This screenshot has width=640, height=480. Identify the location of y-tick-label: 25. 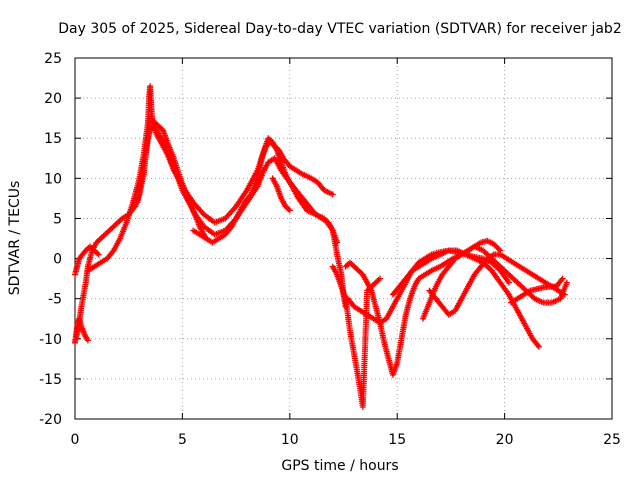
(53, 59).